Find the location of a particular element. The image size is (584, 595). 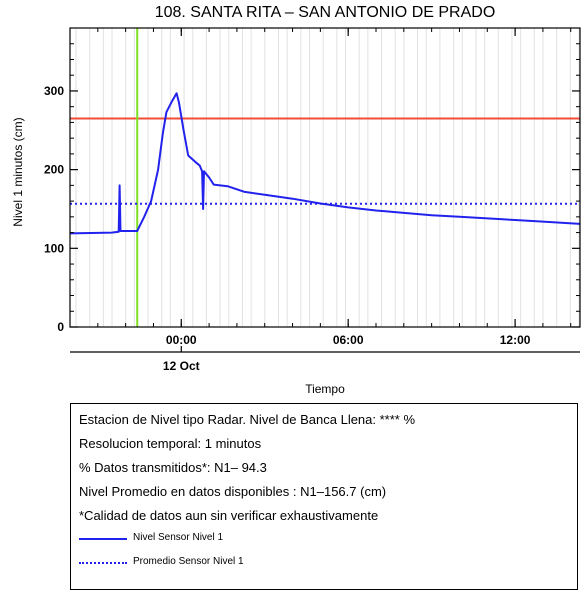

y-tick-label: 300 is located at coordinates (54, 91).